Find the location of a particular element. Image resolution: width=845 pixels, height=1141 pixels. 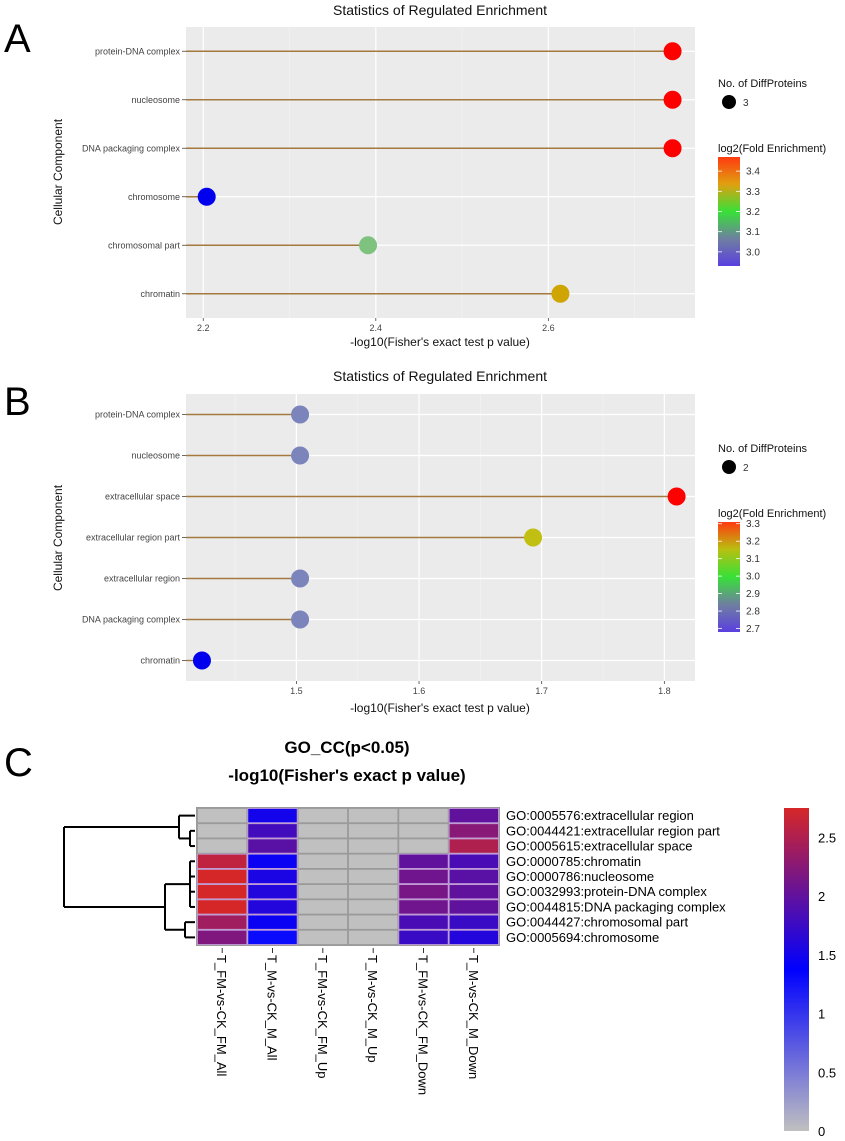

heatmap-colorbar is located at coordinates (796, 969).